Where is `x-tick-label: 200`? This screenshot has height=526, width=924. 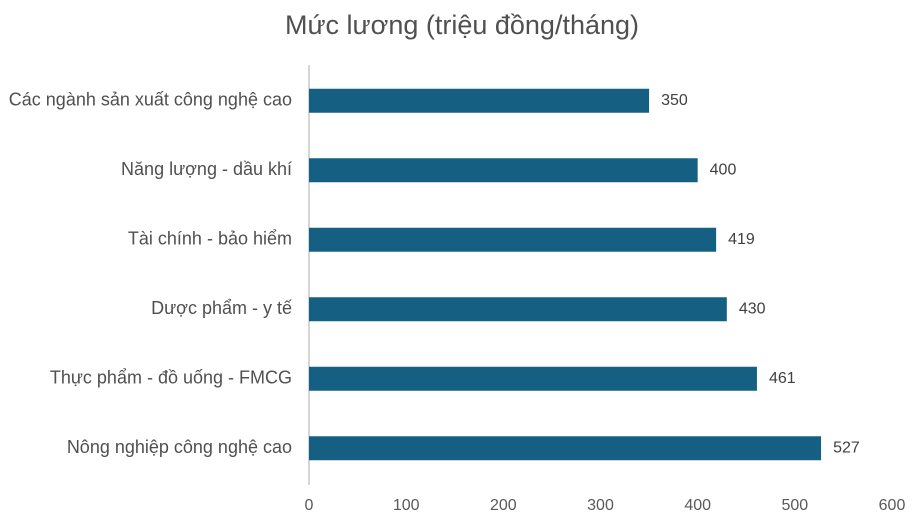 x-tick-label: 200 is located at coordinates (503, 505).